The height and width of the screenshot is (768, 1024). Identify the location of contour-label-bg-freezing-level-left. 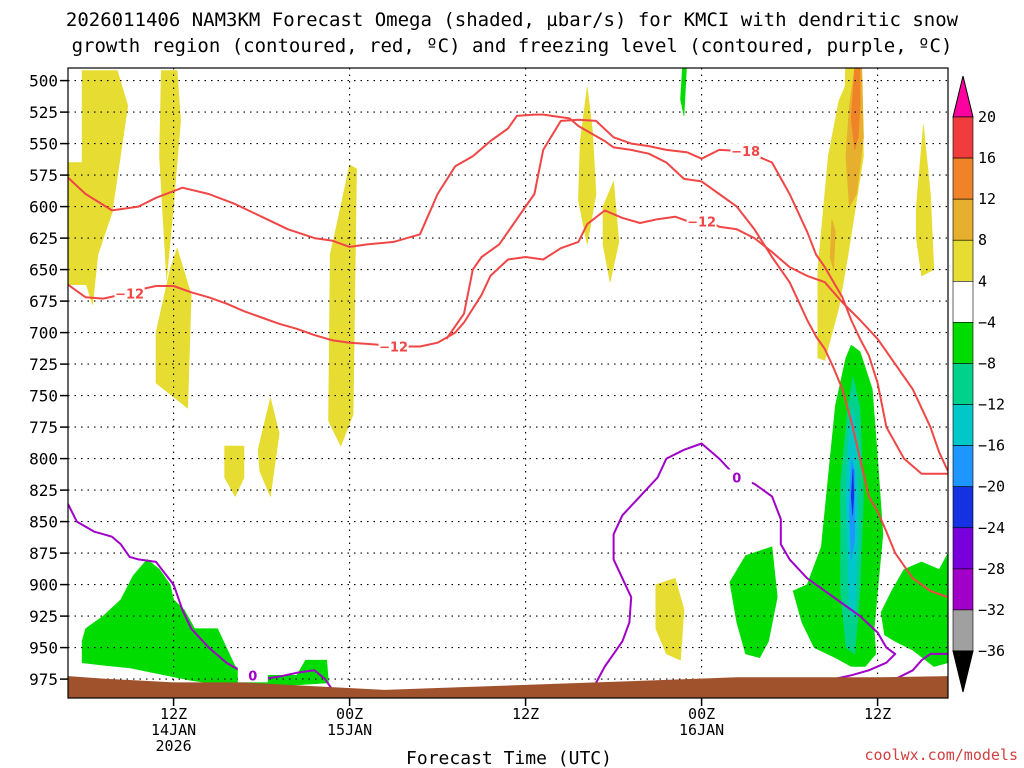
(252, 675).